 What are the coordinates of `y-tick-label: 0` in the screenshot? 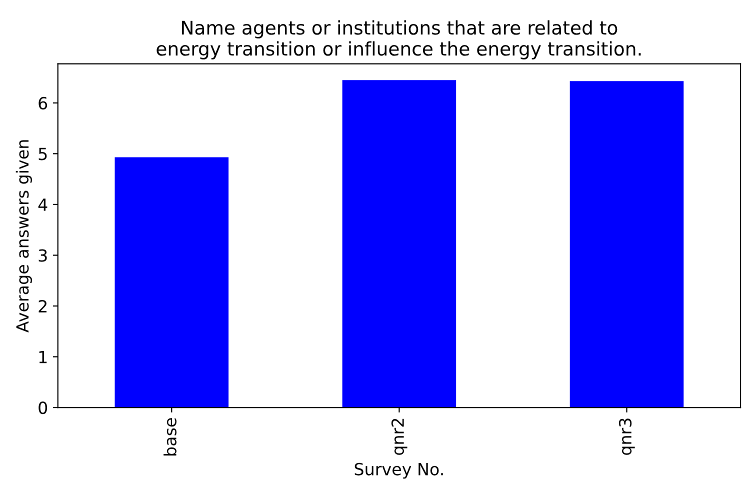 It's located at (43, 407).